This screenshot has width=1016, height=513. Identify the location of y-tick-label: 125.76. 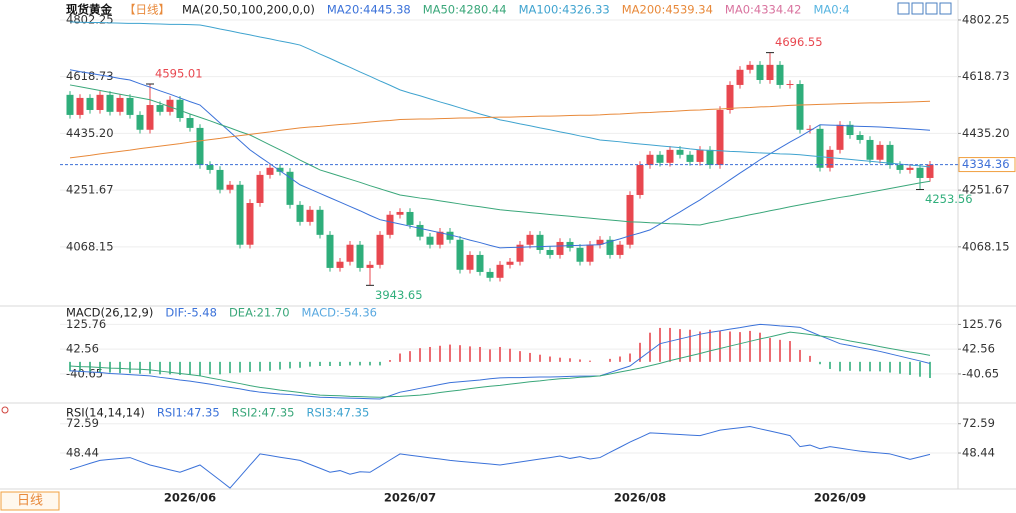
(86, 324).